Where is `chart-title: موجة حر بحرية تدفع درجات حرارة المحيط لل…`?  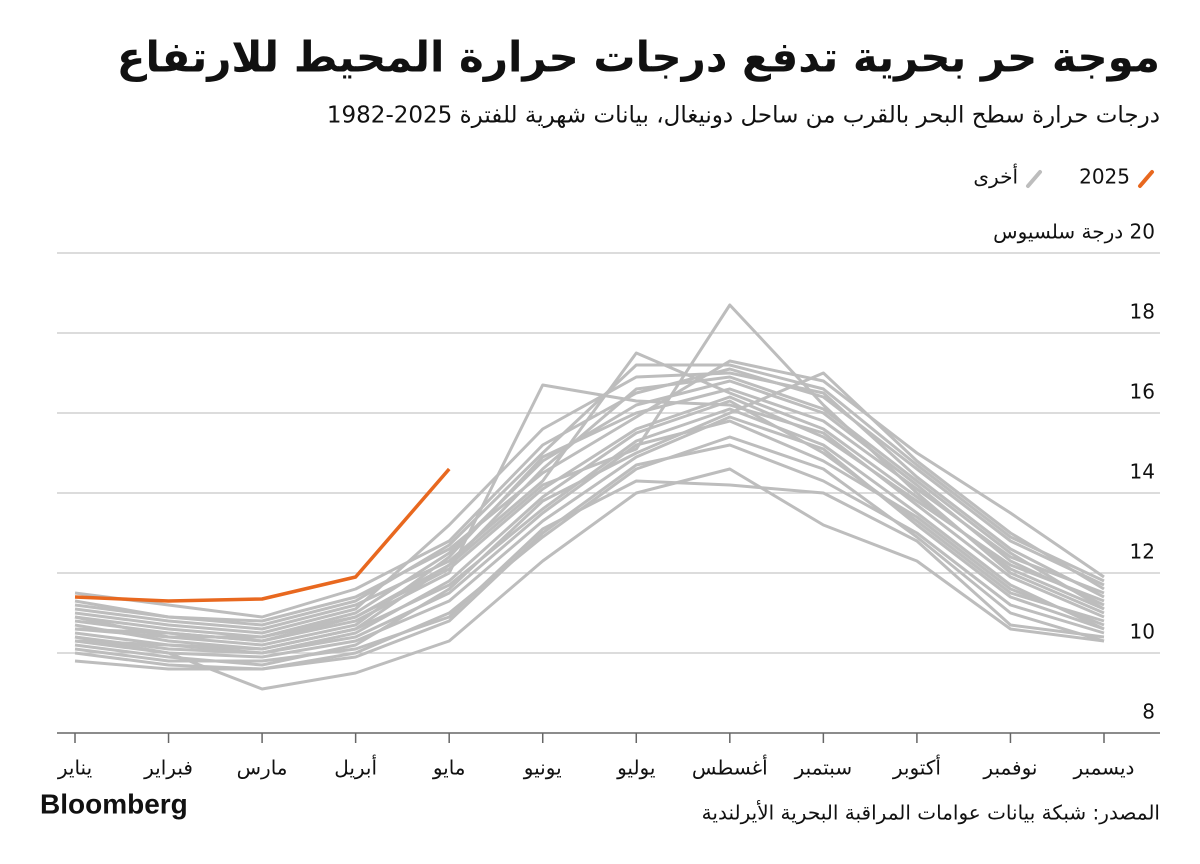 chart-title: موجة حر بحرية تدفع درجات حرارة المحيط لل… is located at coordinates (638, 58).